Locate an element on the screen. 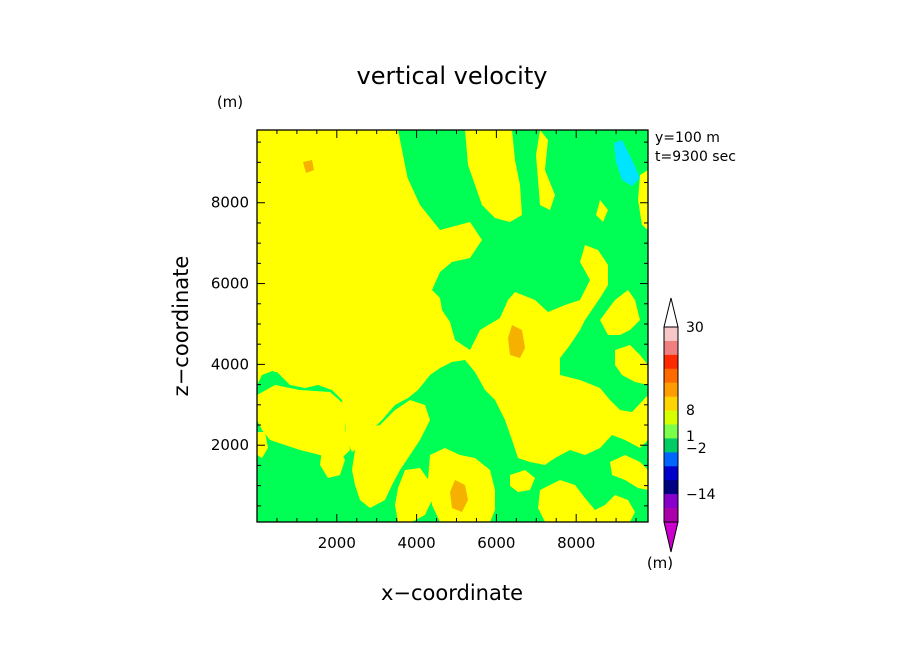  y-tick-label: 4000 is located at coordinates (230, 364).